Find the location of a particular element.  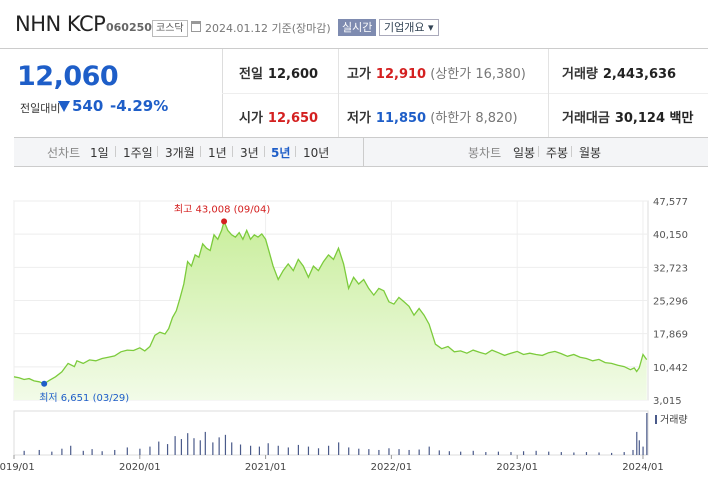

x-tick-label: 2019/01 is located at coordinates (17, 467).